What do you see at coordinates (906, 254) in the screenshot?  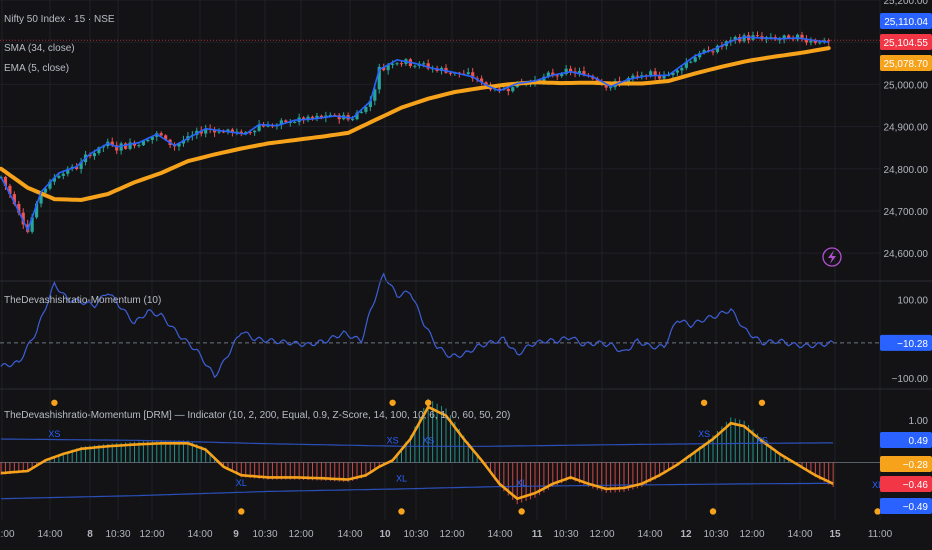 I see `price-tick-label: 24,600.00` at bounding box center [906, 254].